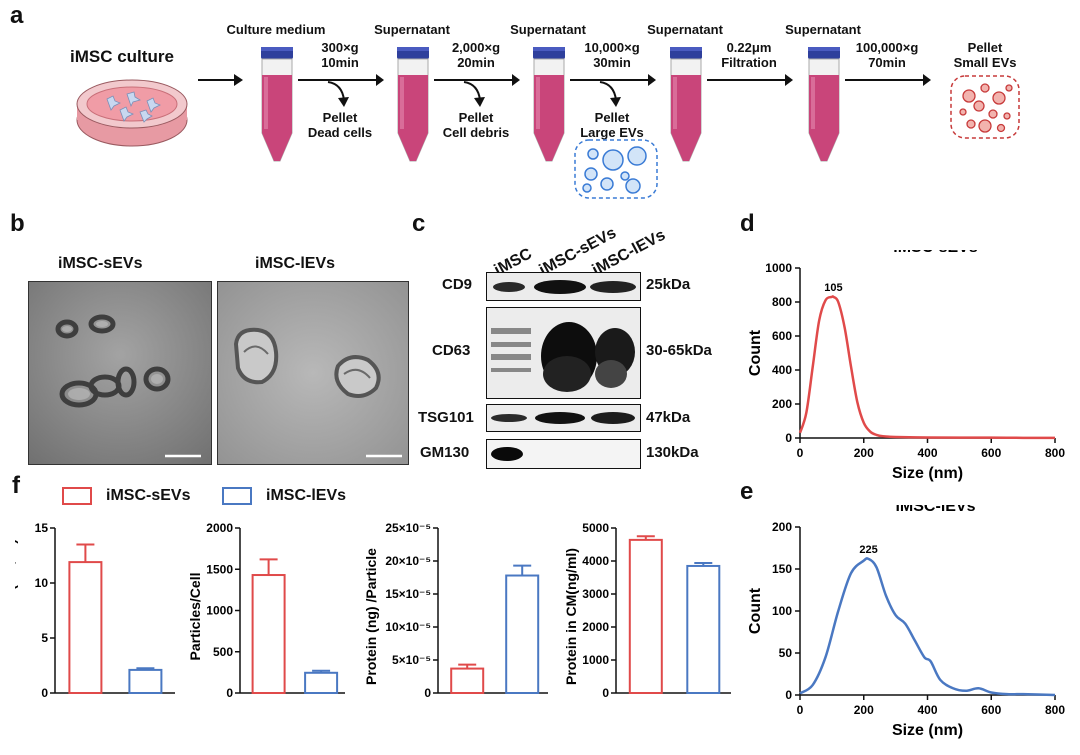  I want to click on y-tick-label: 3000, so click(595, 594).